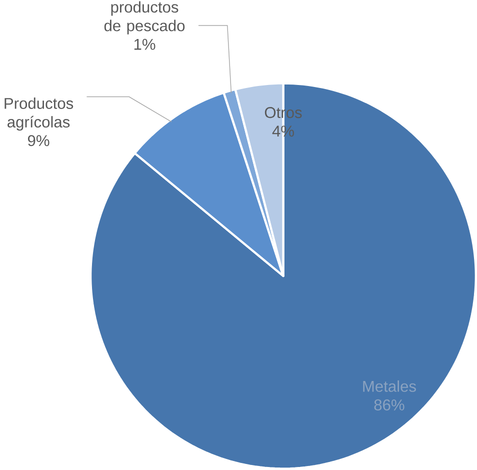 This screenshot has width=477, height=470. I want to click on slice-label: Metales, so click(389, 386).